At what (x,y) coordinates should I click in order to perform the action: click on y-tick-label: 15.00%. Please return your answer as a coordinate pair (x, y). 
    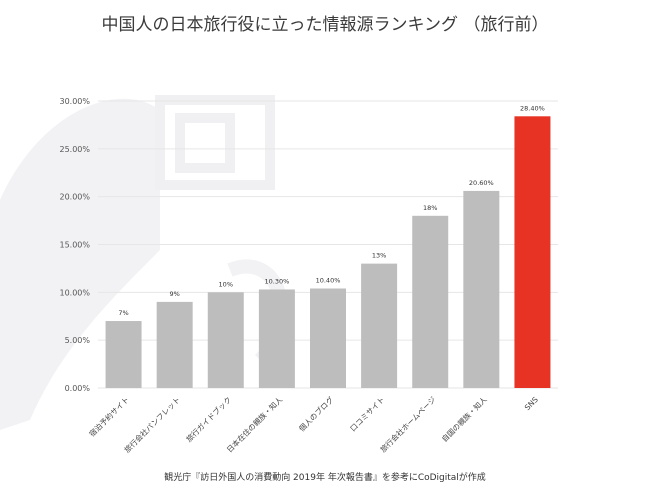
    Looking at the image, I should click on (74, 245).